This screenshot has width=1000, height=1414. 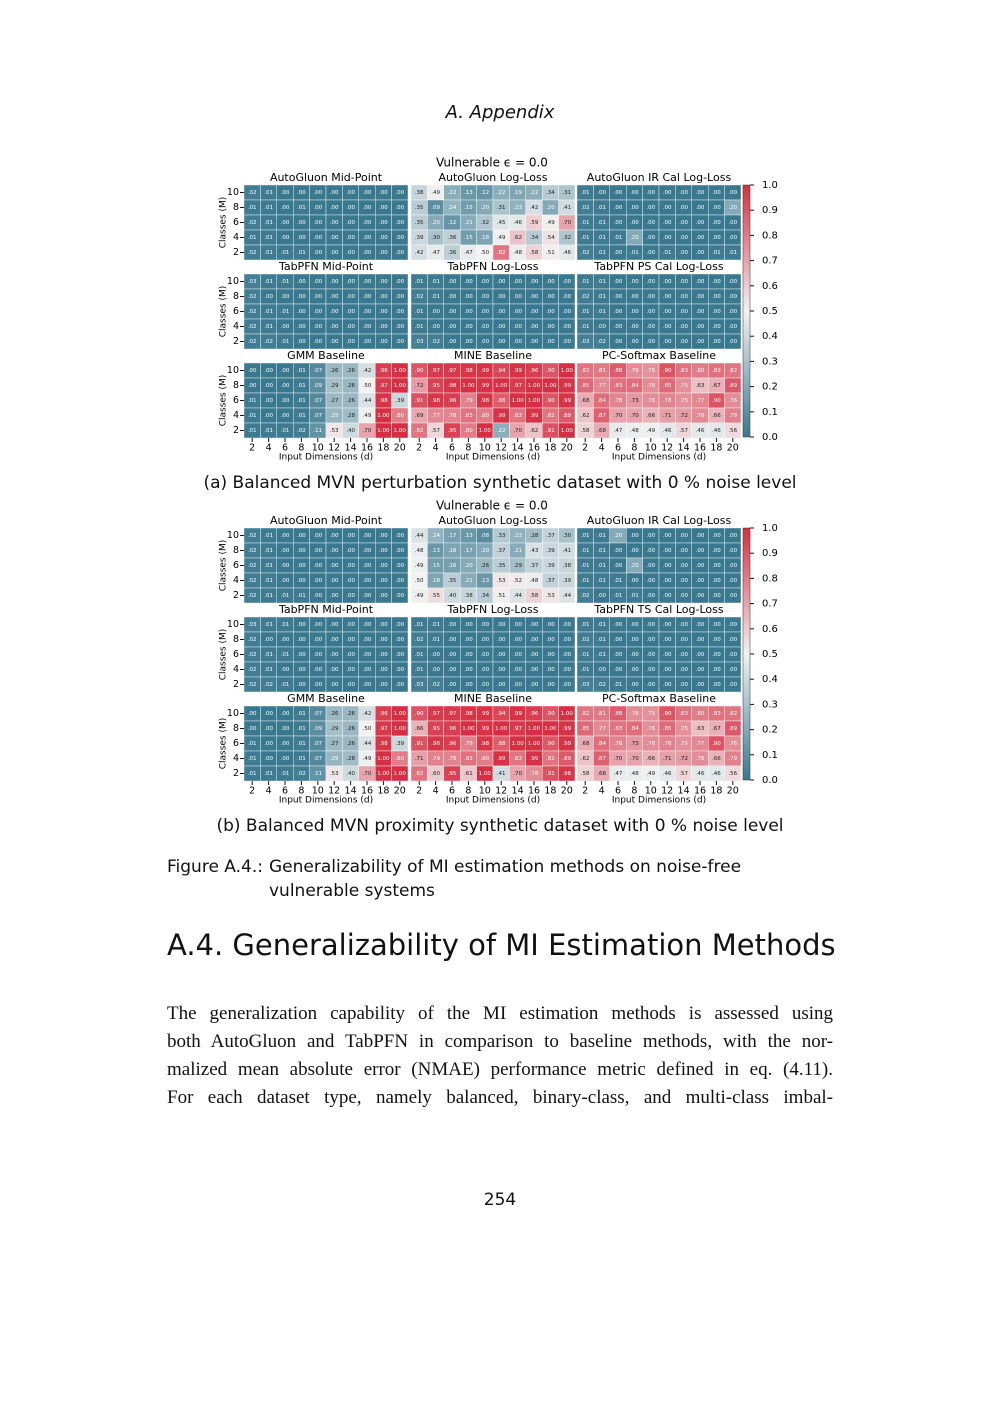 I want to click on cell-label: .78, so click(x=618, y=744).